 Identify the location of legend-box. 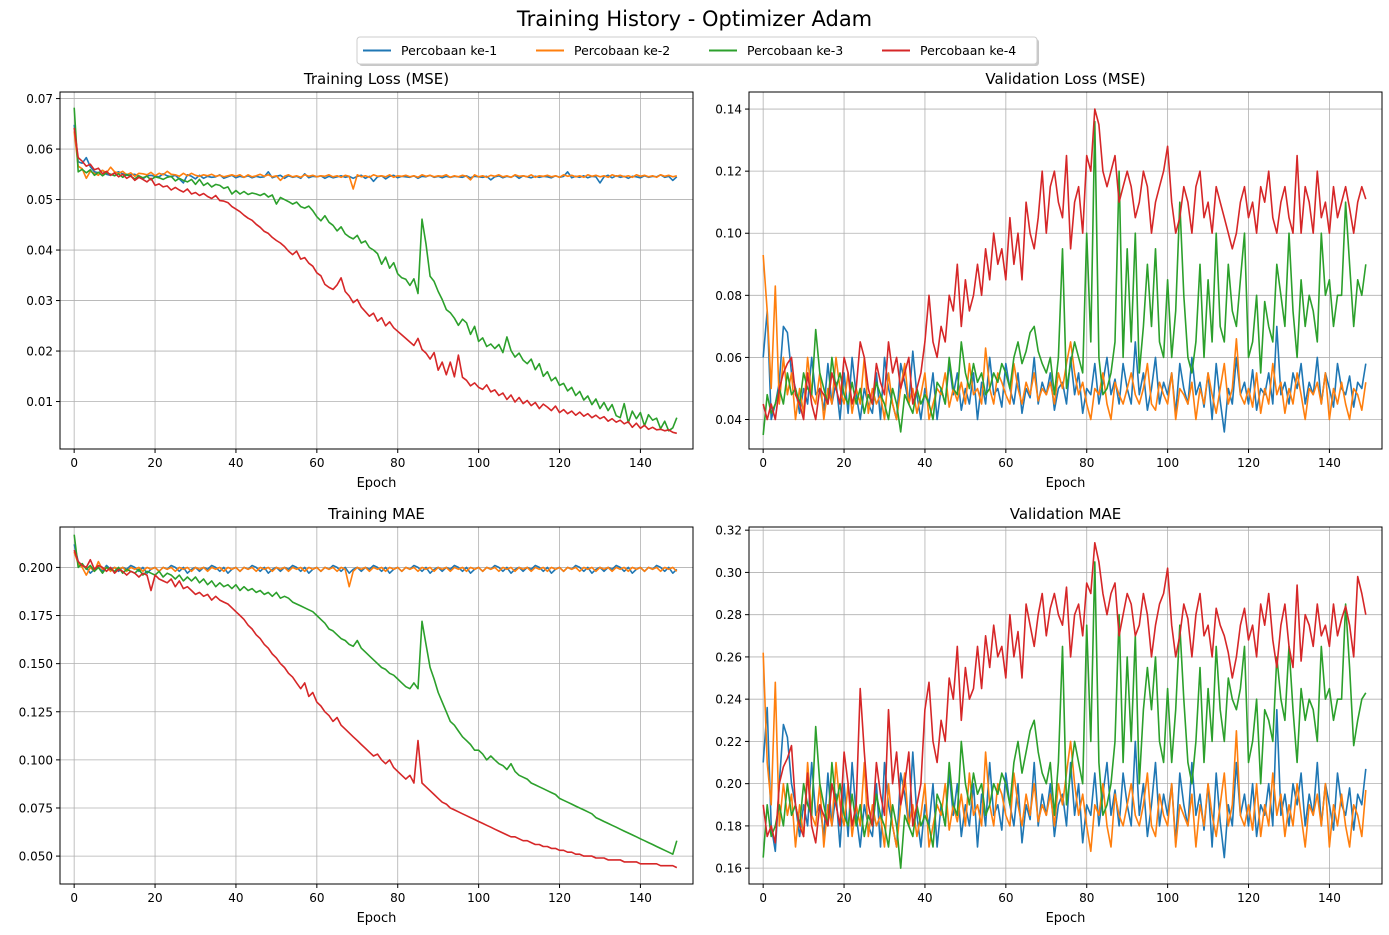
(697, 50).